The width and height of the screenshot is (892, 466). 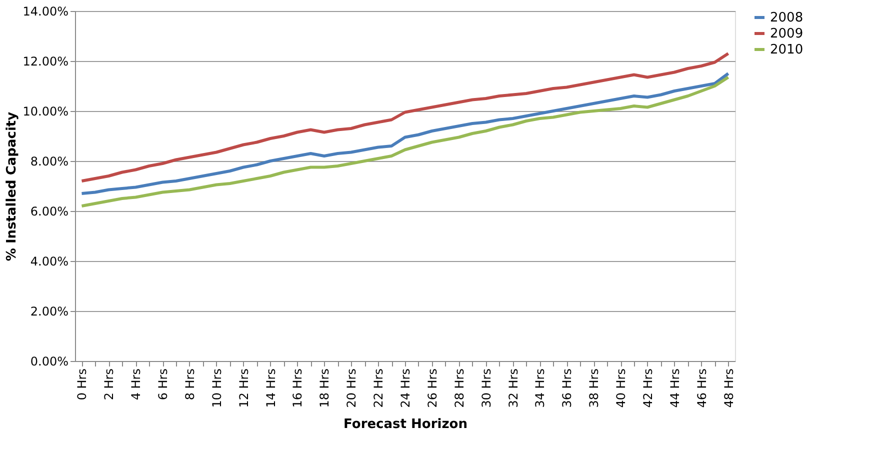 What do you see at coordinates (49, 161) in the screenshot?
I see `y-tick-label: 8.00%` at bounding box center [49, 161].